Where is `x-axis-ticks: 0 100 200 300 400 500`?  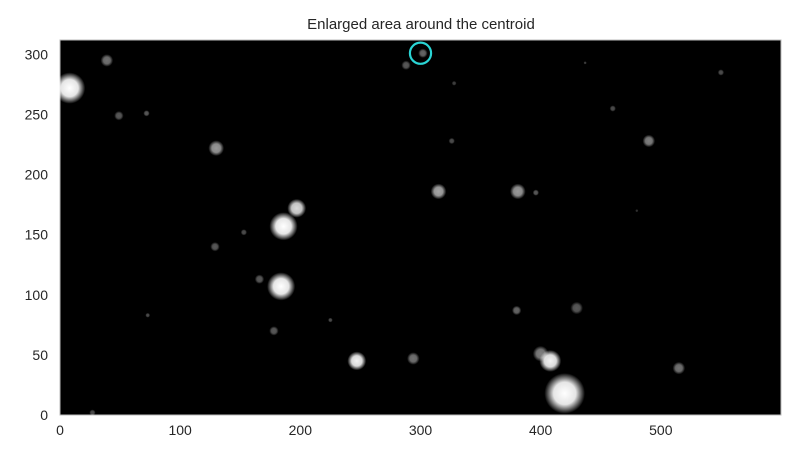
x-axis-ticks: 0 100 200 300 400 500 is located at coordinates (364, 430).